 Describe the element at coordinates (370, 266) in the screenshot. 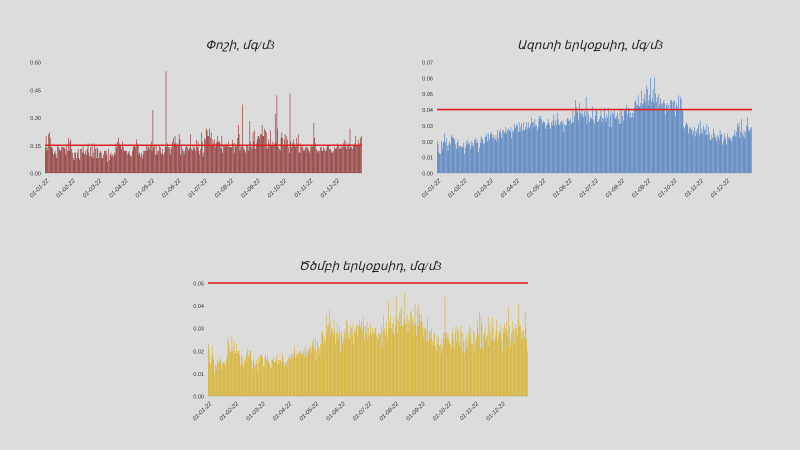

I see `chart-title-so2: Ծծմբի երկօքսիդ, մգ/մ3` at that location.